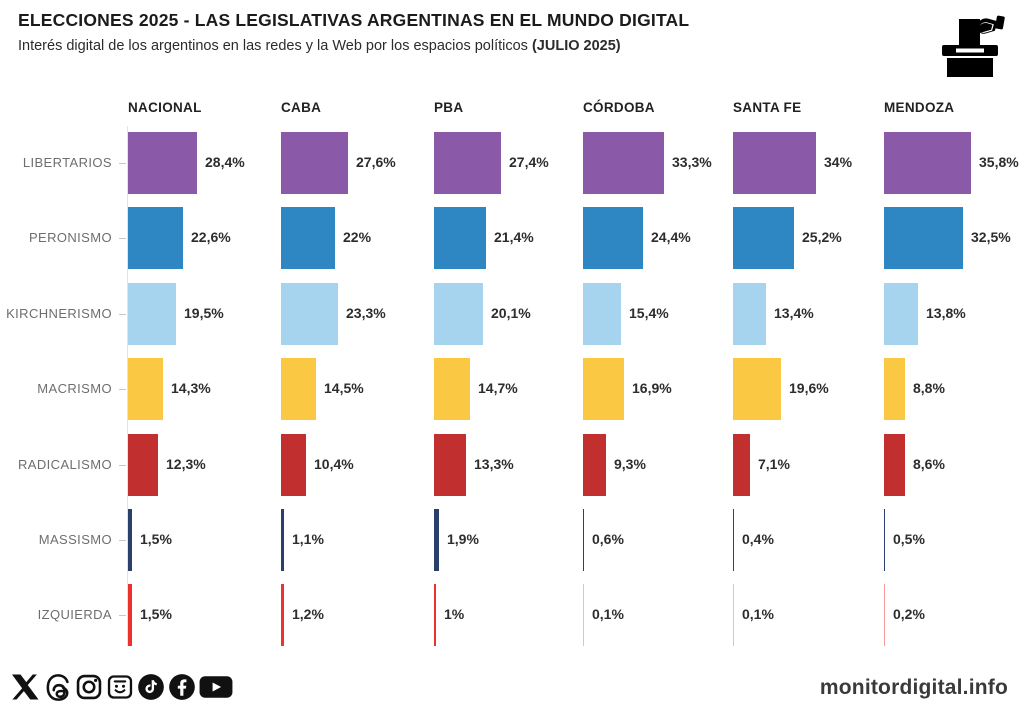  What do you see at coordinates (156, 614) in the screenshot?
I see `bar-value: 1,5%` at bounding box center [156, 614].